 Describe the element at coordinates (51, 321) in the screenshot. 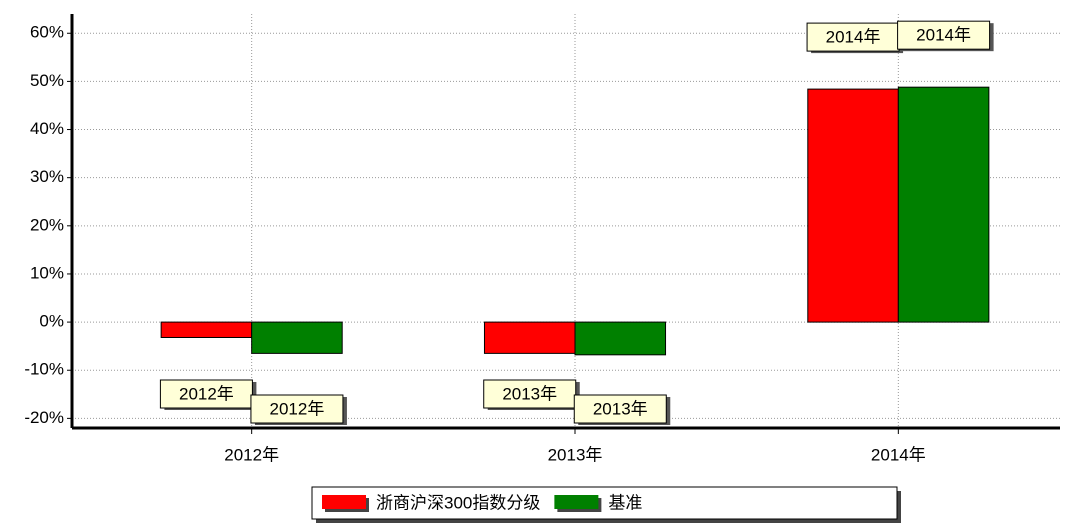

I see `y-tick-label: 0%` at that location.